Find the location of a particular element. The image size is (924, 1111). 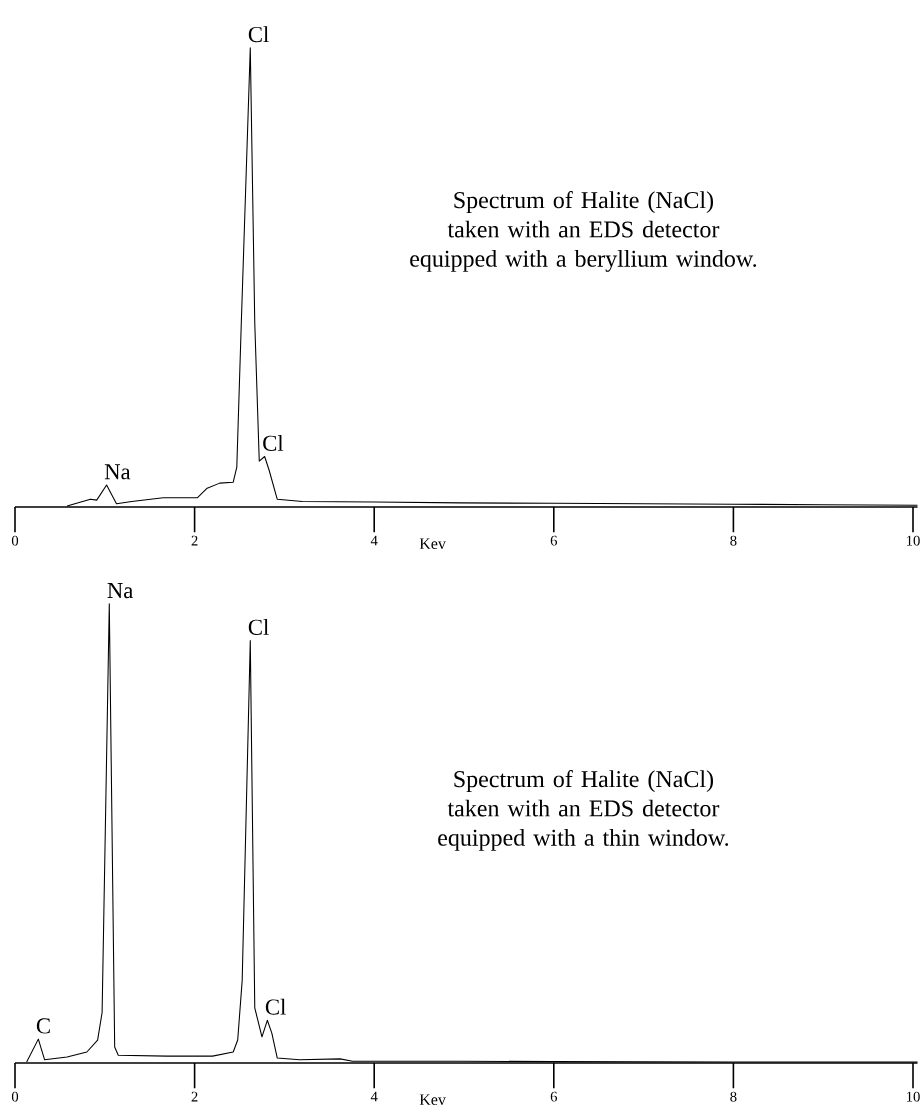

text: taken with an EDS detector equipped with a thin window. is located at coordinates (583, 825).